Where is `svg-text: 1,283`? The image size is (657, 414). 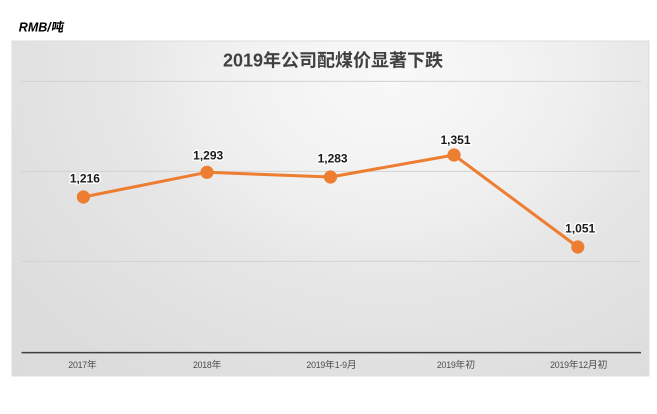 svg-text: 1,283 is located at coordinates (333, 158).